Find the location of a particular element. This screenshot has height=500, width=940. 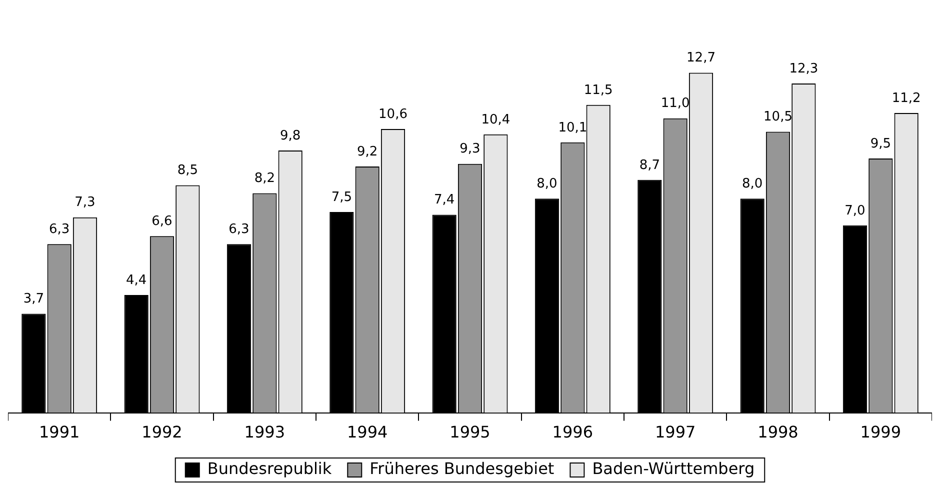

data-label: 3,7 is located at coordinates (33, 299).